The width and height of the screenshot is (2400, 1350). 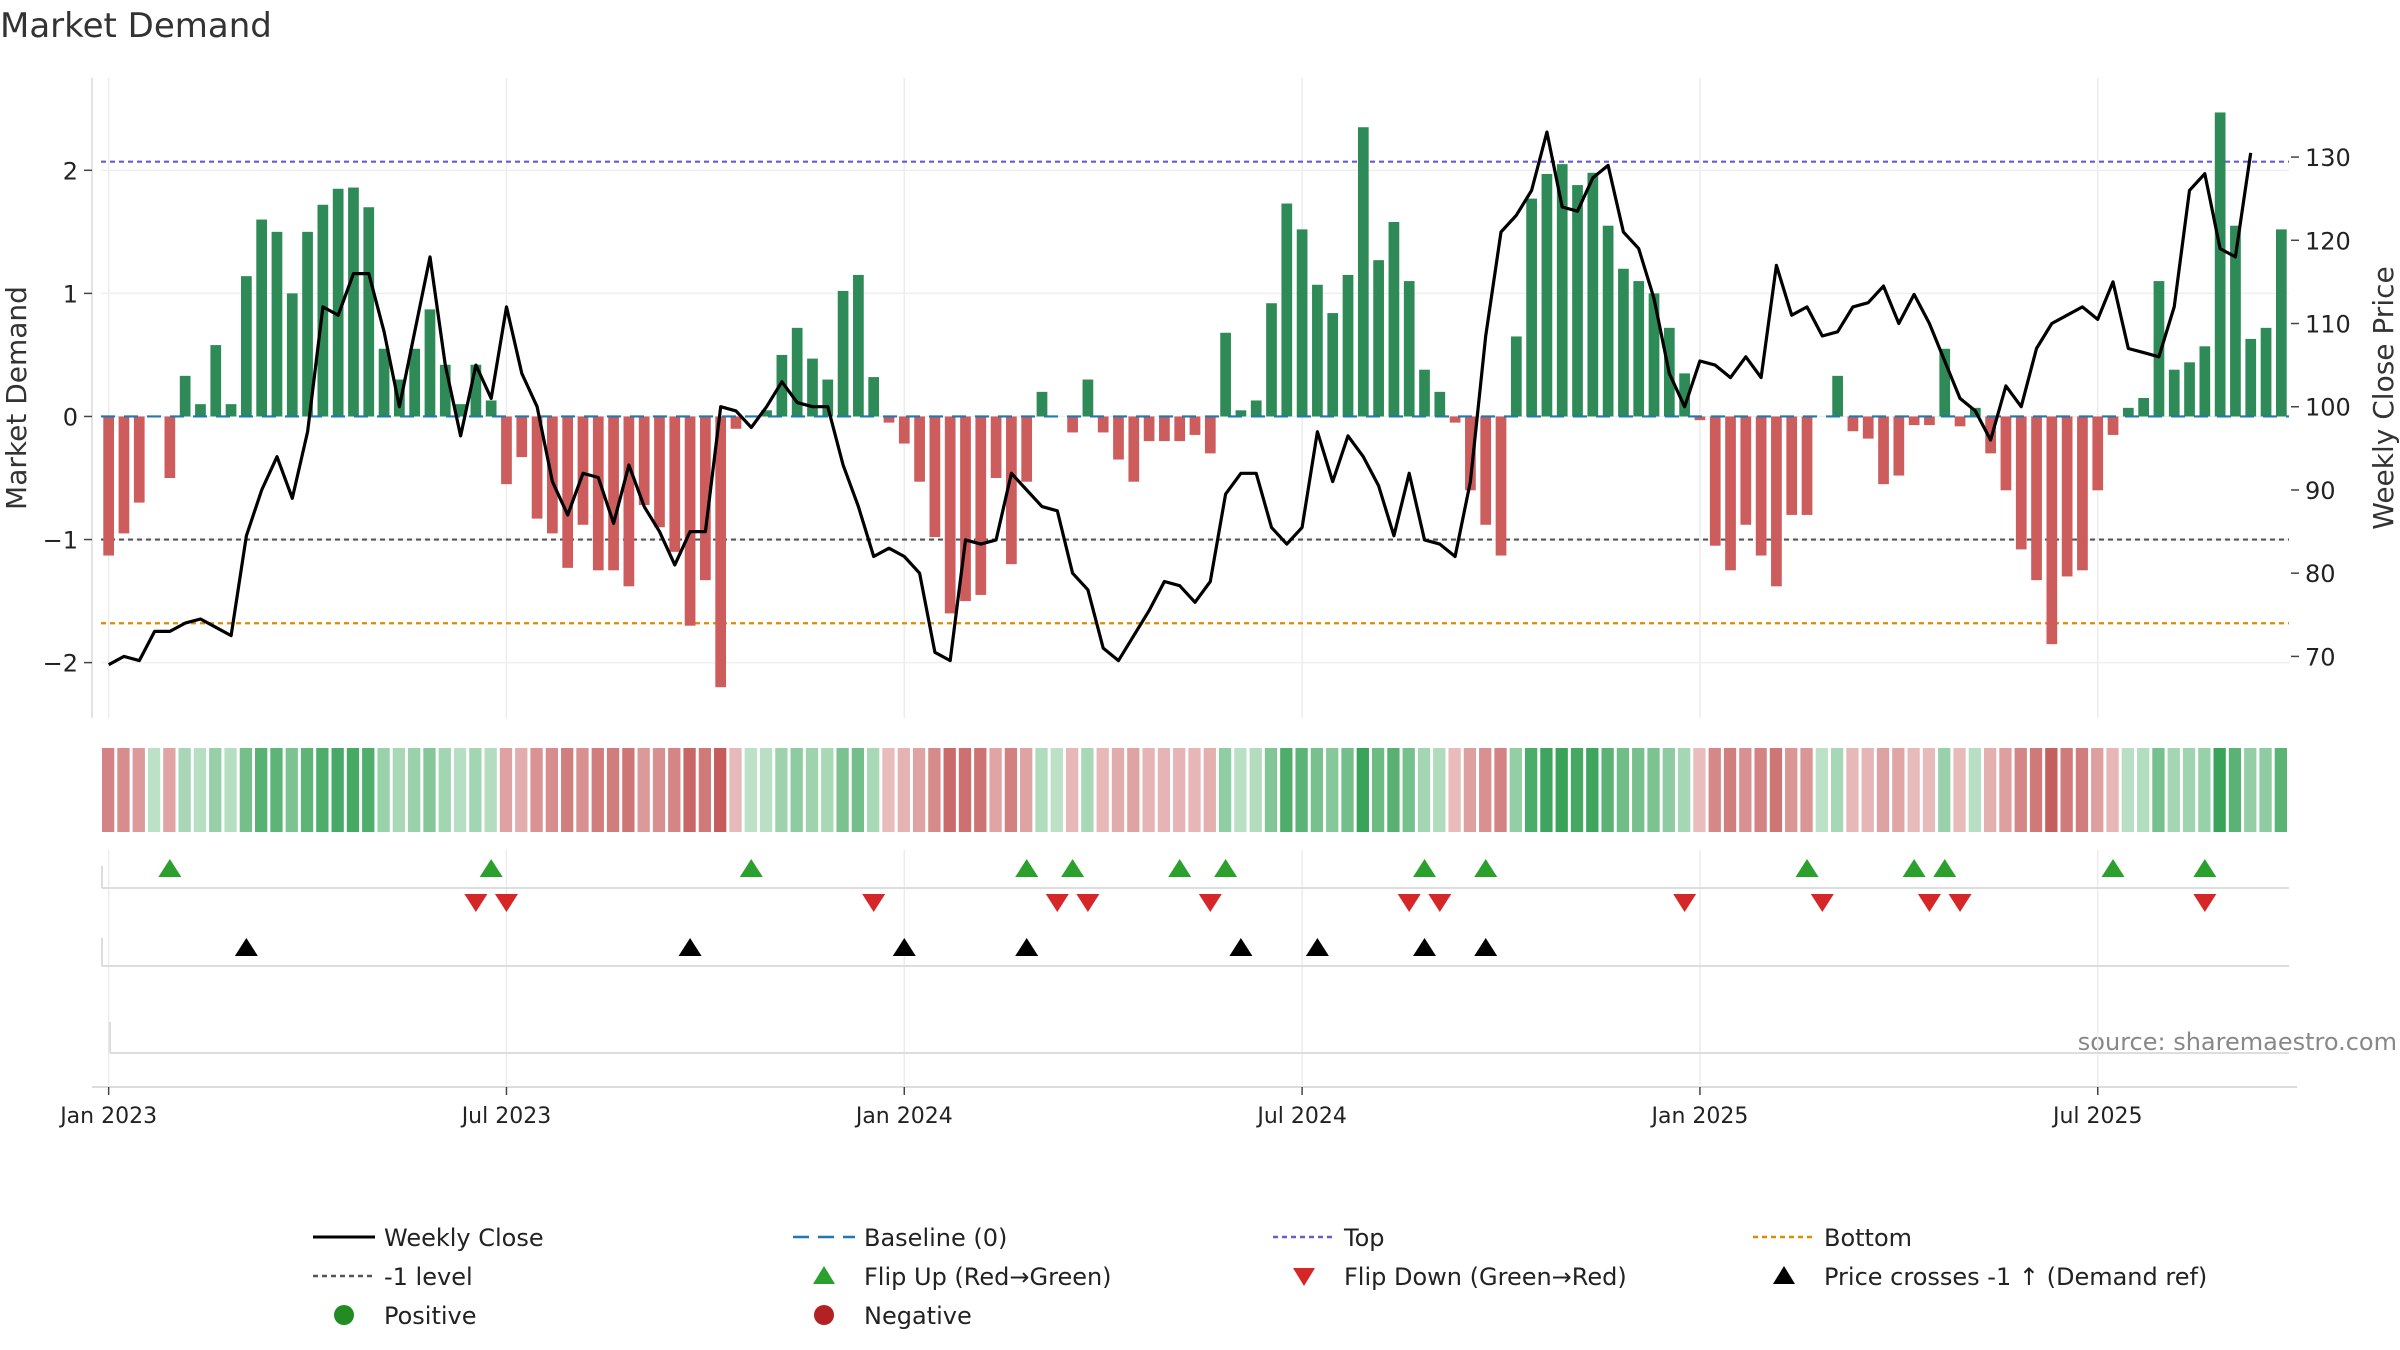 What do you see at coordinates (918, 1316) in the screenshot?
I see `legend-label: Negative` at bounding box center [918, 1316].